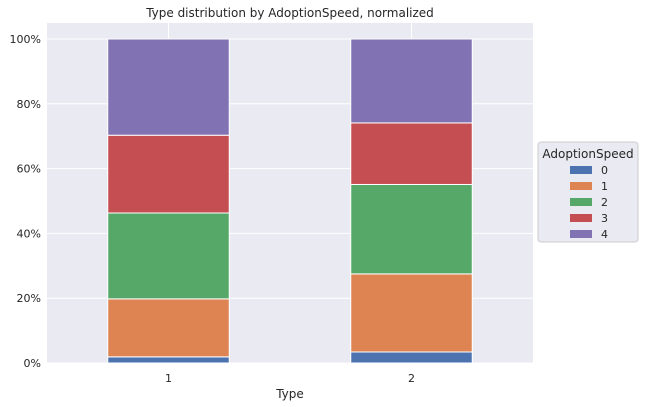 This screenshot has height=407, width=646. I want to click on legend-label: 4, so click(604, 234).